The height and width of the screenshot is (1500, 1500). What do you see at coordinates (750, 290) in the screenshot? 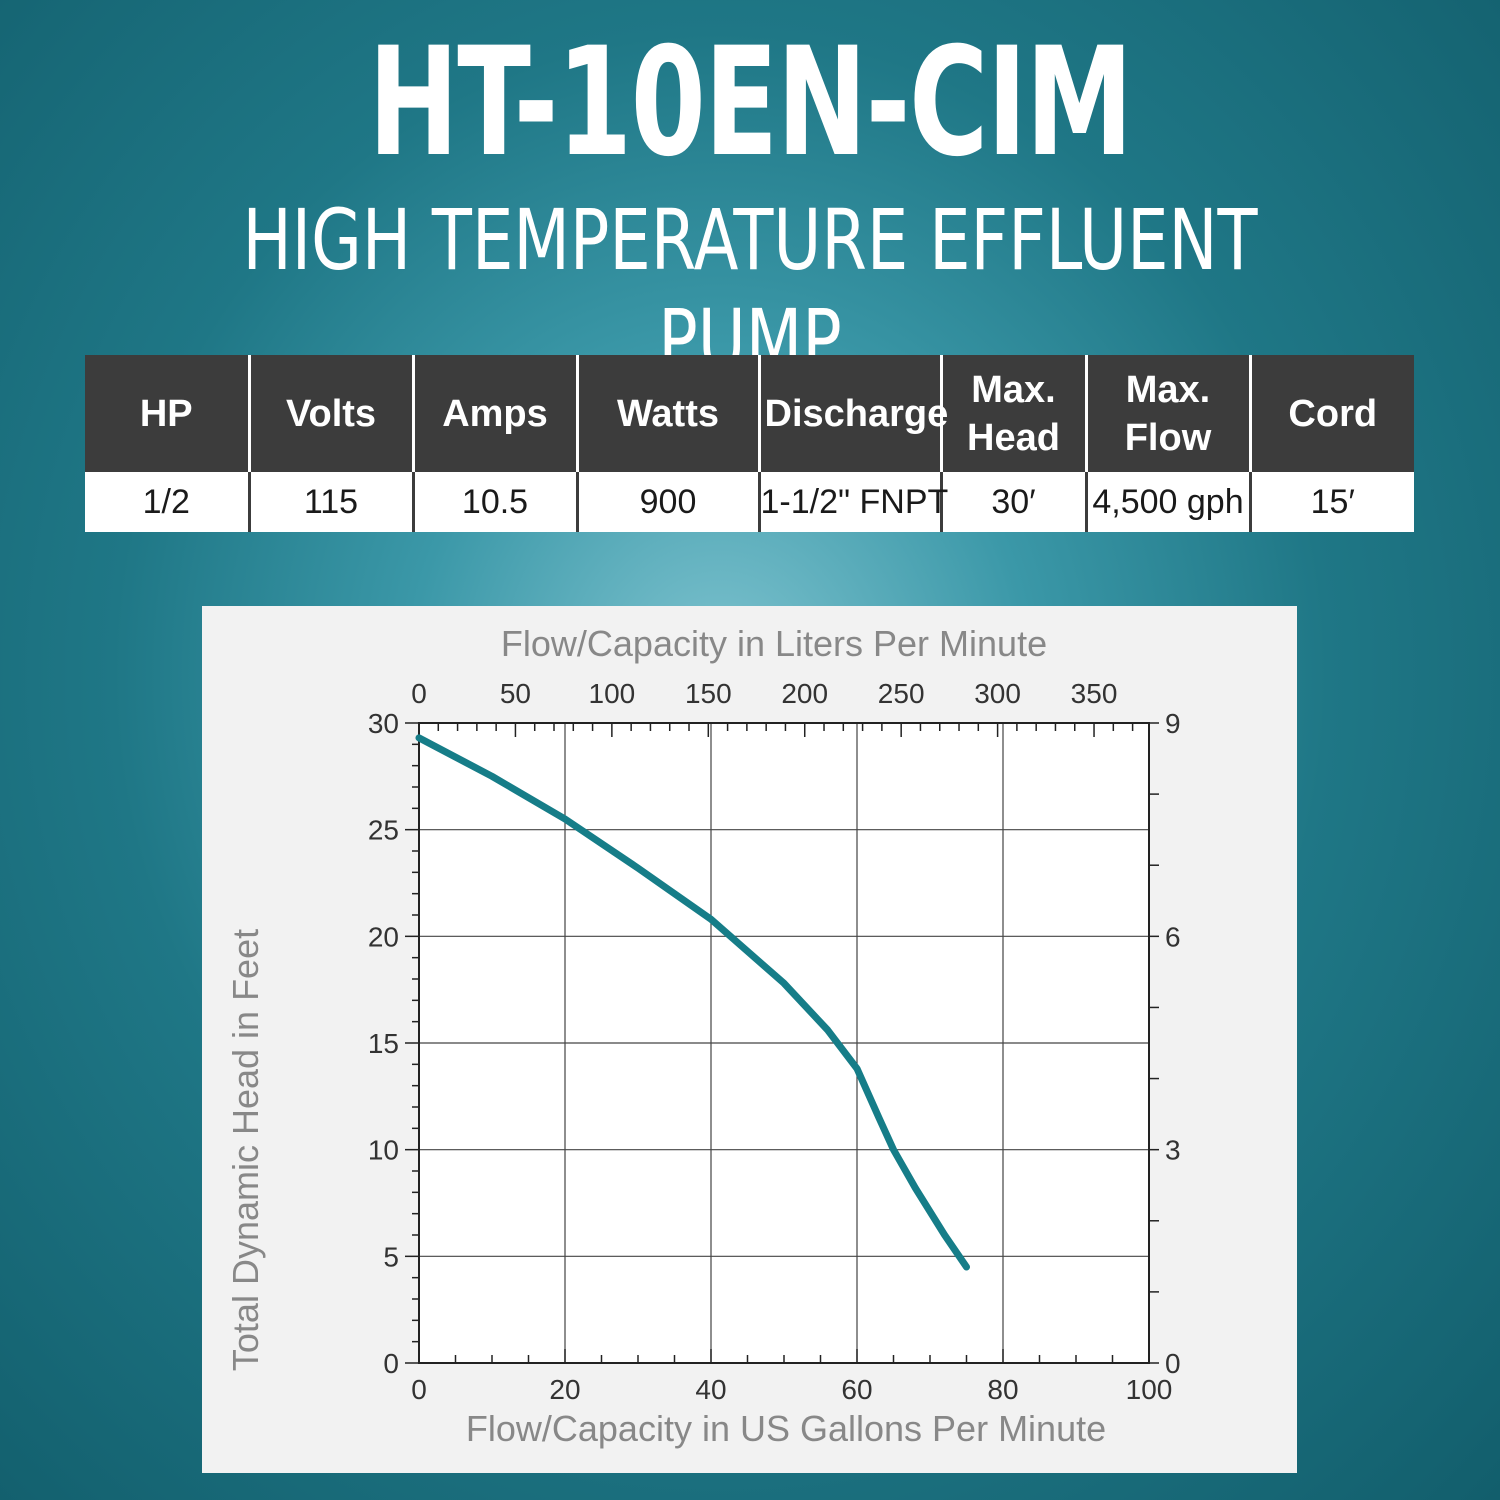
I see `product-subtitle: HIGH TEMPERATURE EFFLUENT PUMP` at bounding box center [750, 290].